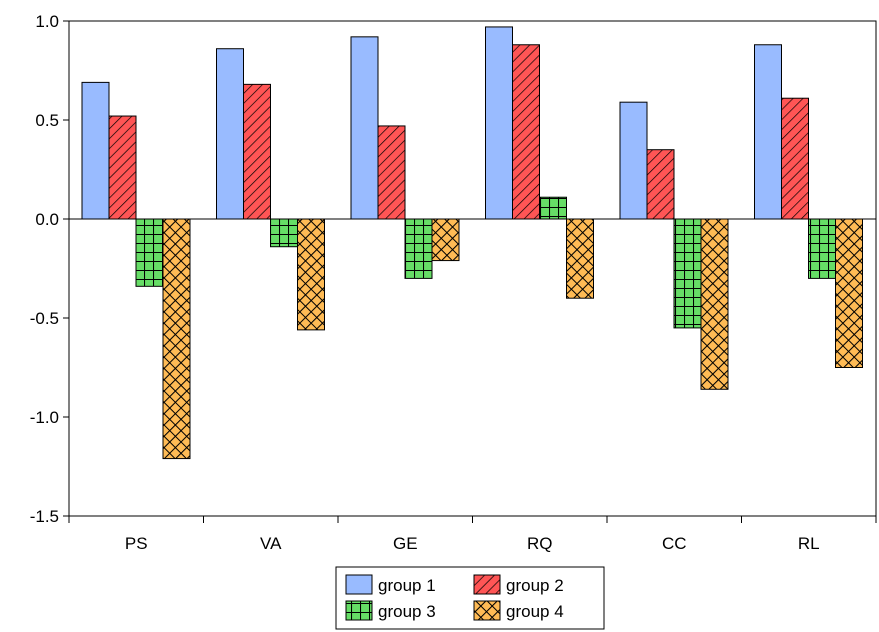 The width and height of the screenshot is (879, 632). Describe the element at coordinates (271, 543) in the screenshot. I see `x-tick-label-va: VA` at that location.